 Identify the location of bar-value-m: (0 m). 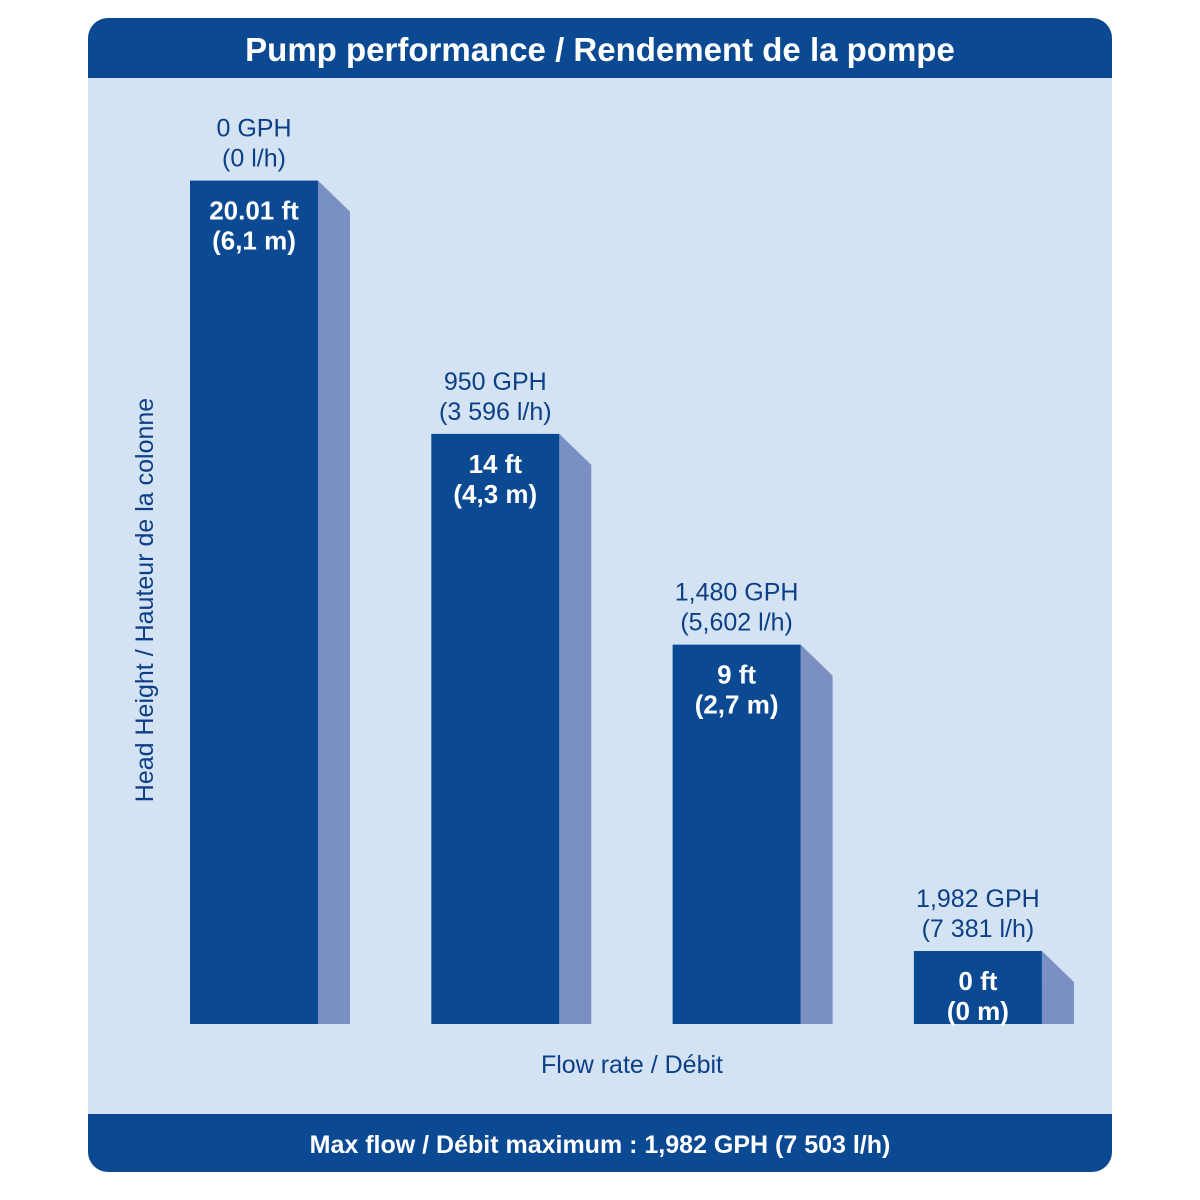
(978, 1011).